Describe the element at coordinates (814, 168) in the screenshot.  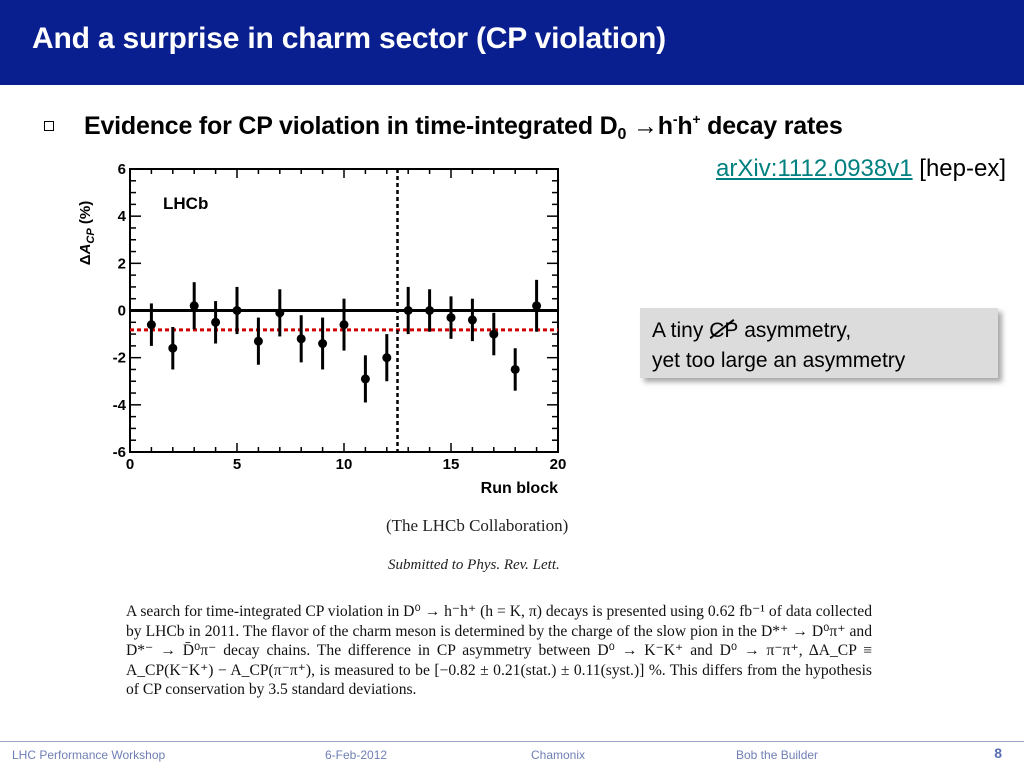
I see `arxiv-link: arXiv:1112.0938v1` at that location.